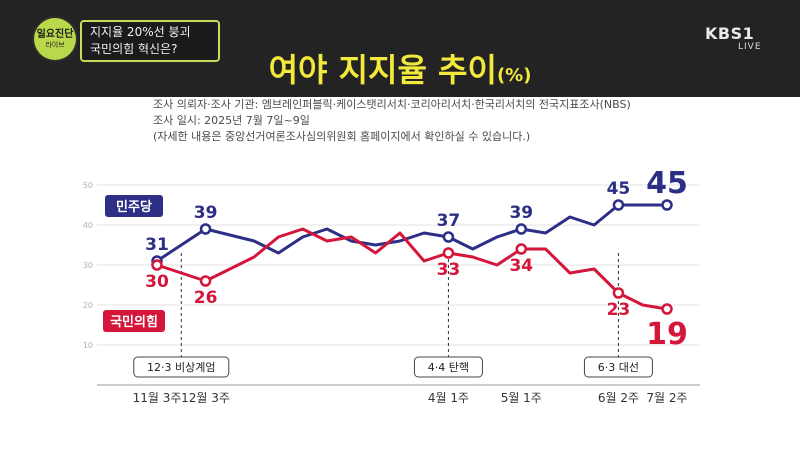  I want to click on data-label: 19, so click(667, 334).